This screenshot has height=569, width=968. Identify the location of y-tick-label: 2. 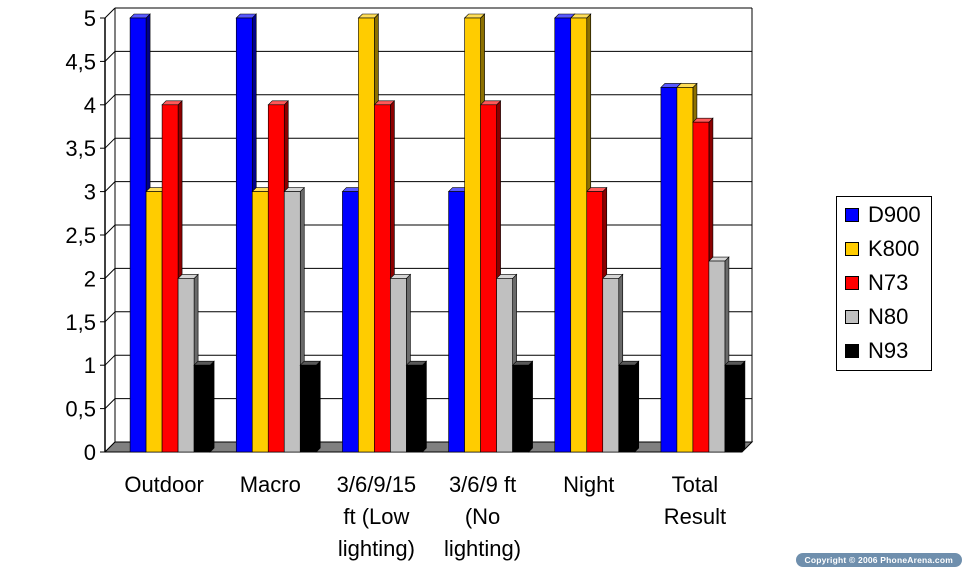
(90, 278).